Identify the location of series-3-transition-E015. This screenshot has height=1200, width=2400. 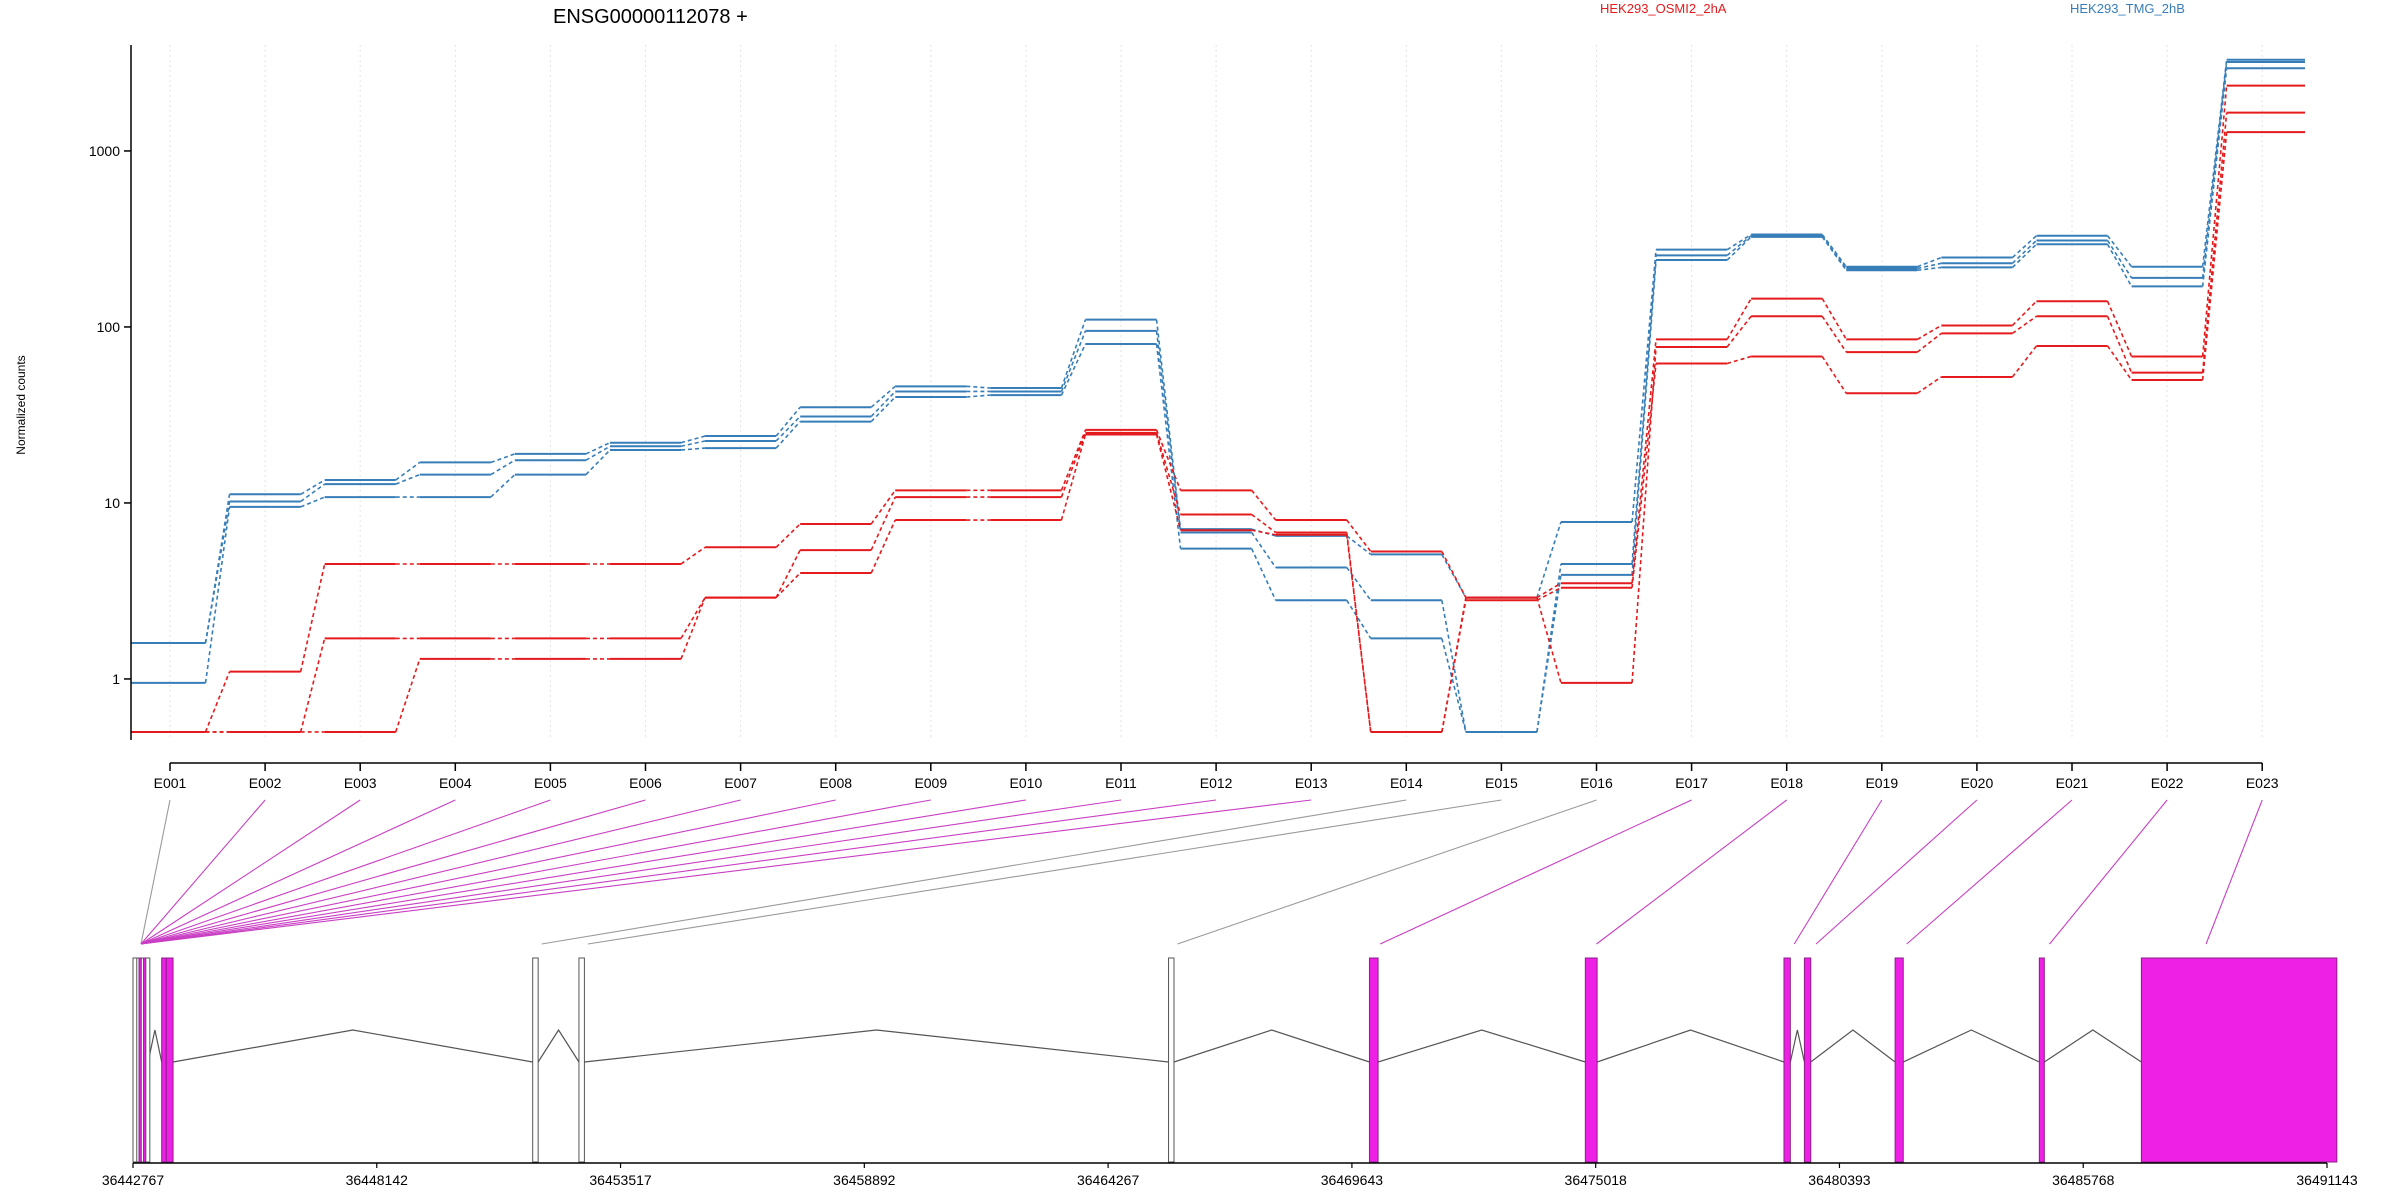
(1549, 653).